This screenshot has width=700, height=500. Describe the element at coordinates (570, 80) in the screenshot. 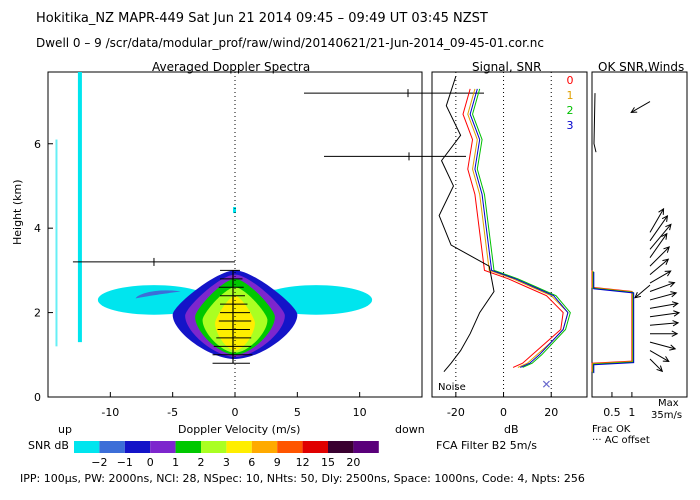

I see `legend-entry-0: 0` at that location.